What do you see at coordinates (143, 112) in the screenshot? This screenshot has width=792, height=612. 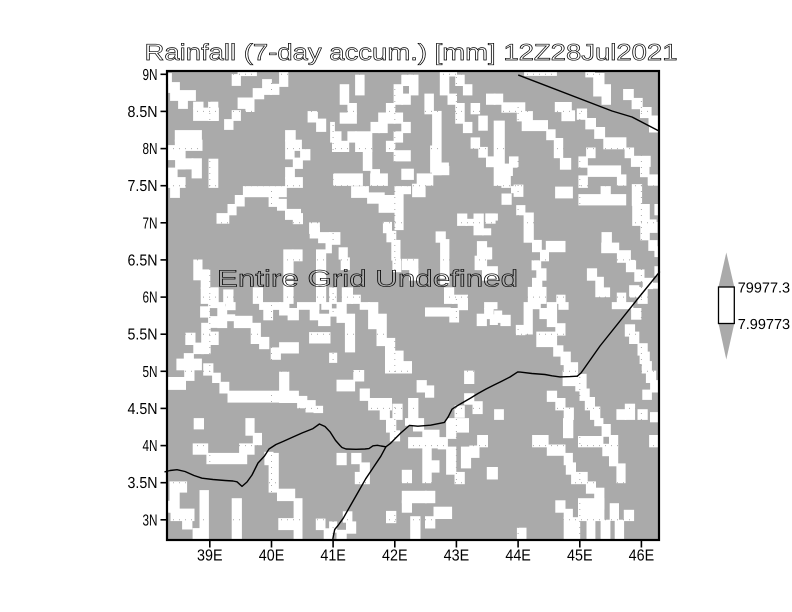 I see `svg-text: 8.5N` at bounding box center [143, 112].